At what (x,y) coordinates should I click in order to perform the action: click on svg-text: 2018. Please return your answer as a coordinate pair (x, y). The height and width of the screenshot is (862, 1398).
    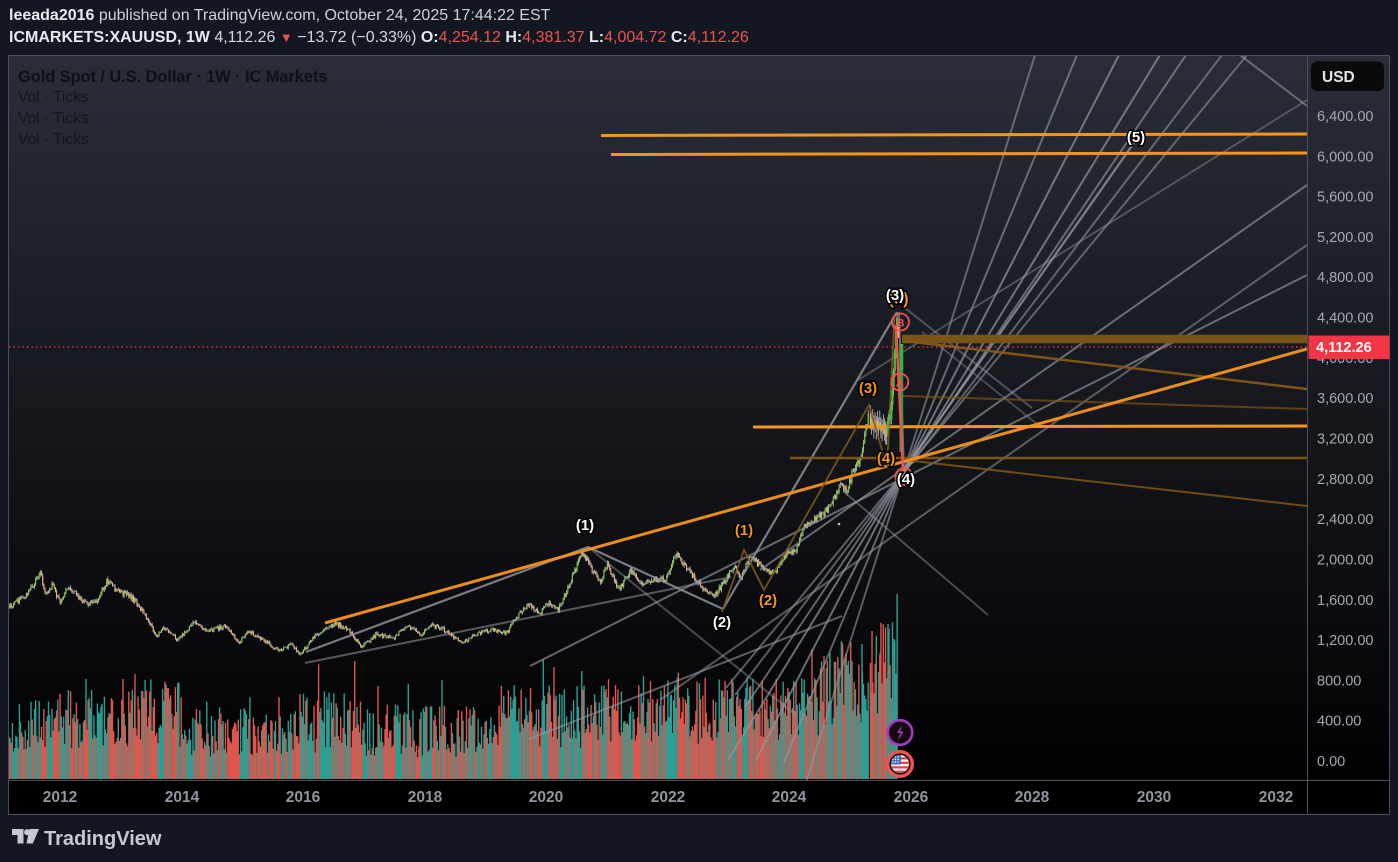
    Looking at the image, I should click on (425, 797).